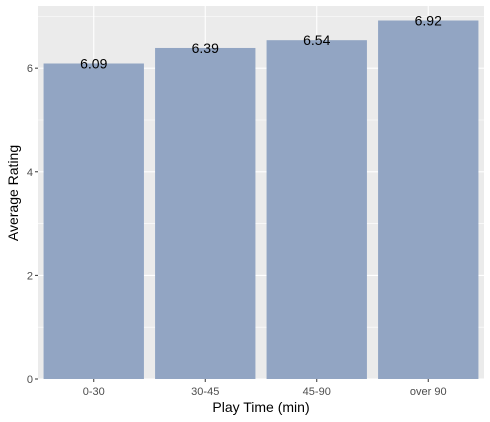 Image resolution: width=490 pixels, height=422 pixels. I want to click on data-label: 6.09, so click(93, 64).